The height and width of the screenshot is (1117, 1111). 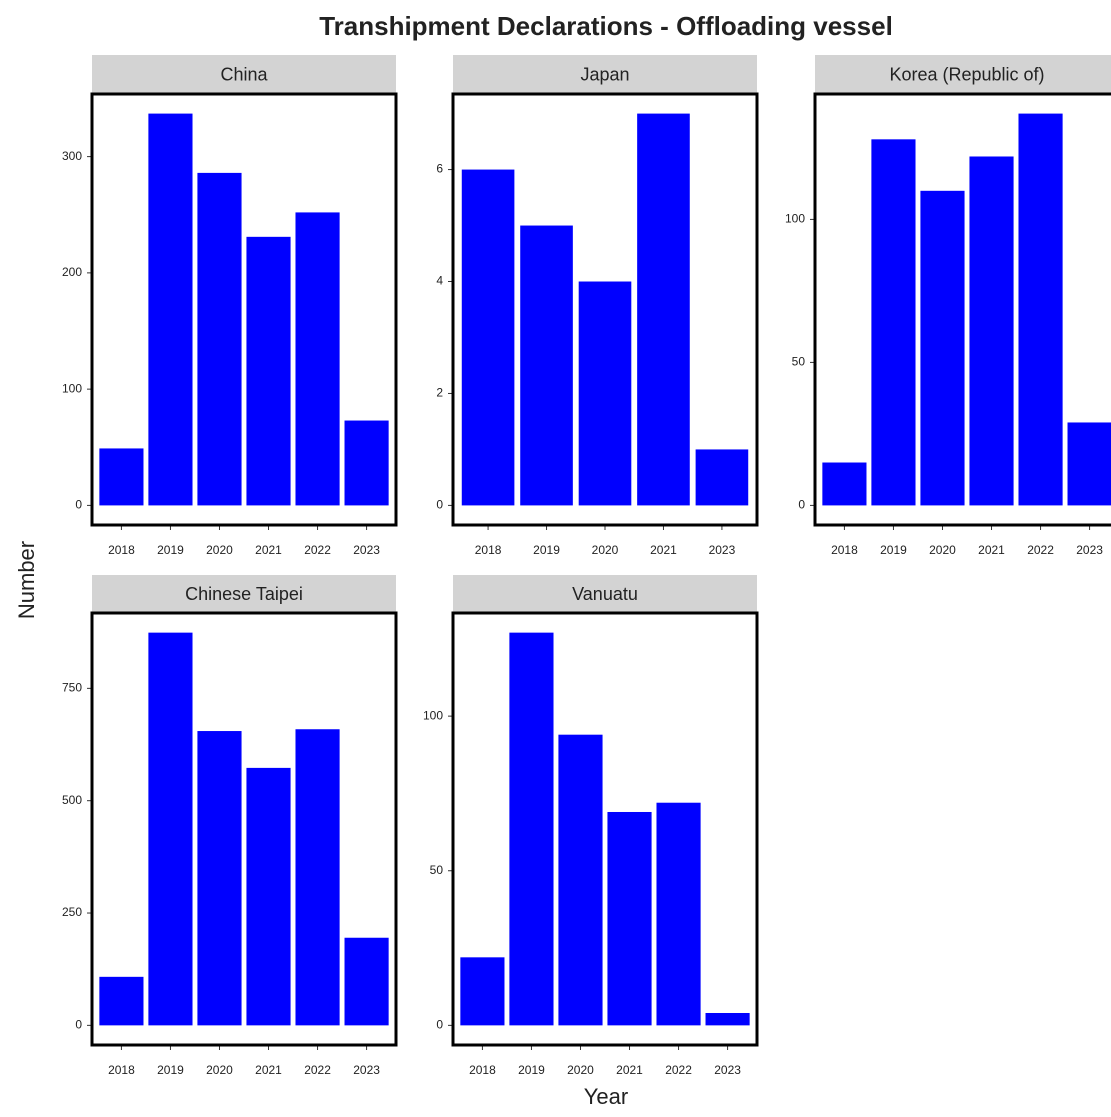 I want to click on y-tick-label: 500, so click(x=72, y=800).